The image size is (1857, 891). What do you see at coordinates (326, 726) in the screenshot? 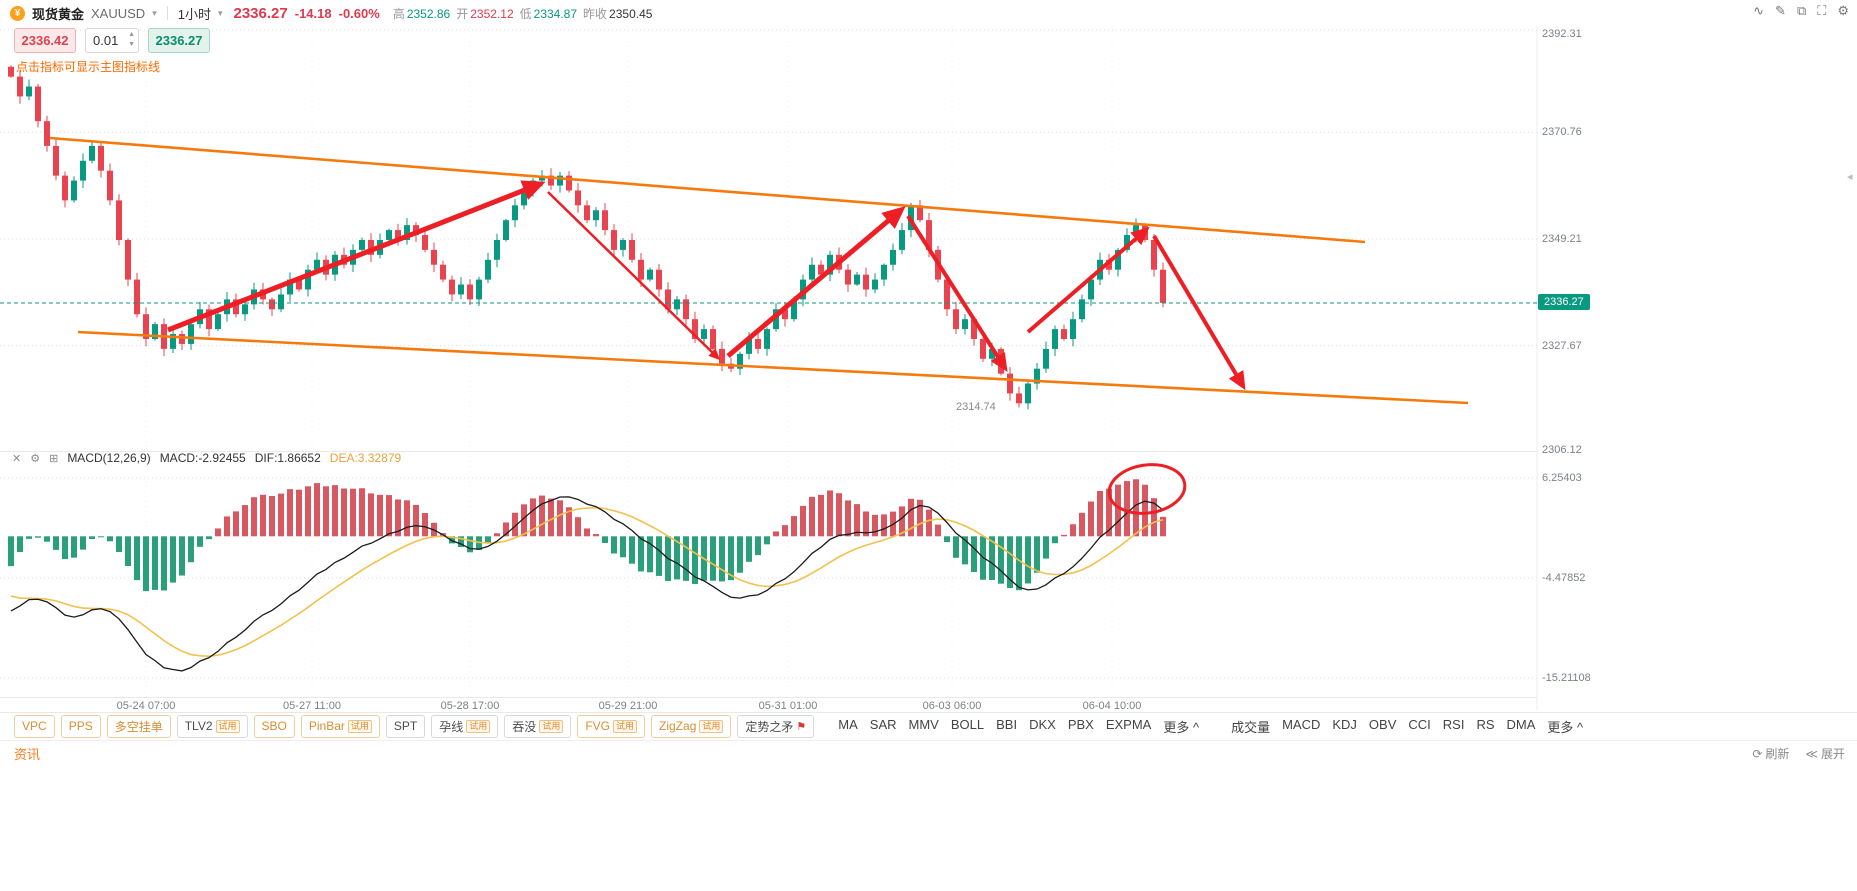
I see `tool-button-label: PinBar` at bounding box center [326, 726].